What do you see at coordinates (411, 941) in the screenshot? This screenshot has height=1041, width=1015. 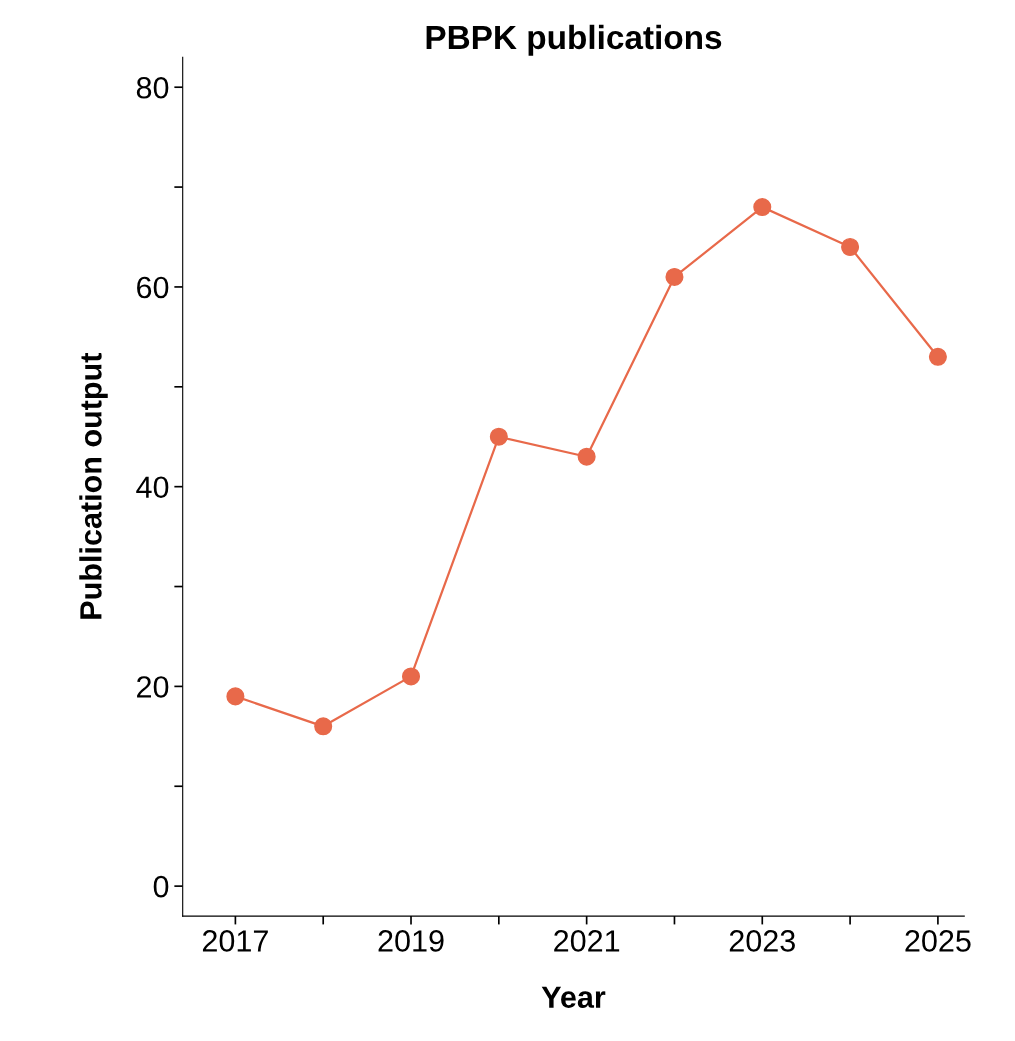 I see `x-tick-label: 2019` at bounding box center [411, 941].